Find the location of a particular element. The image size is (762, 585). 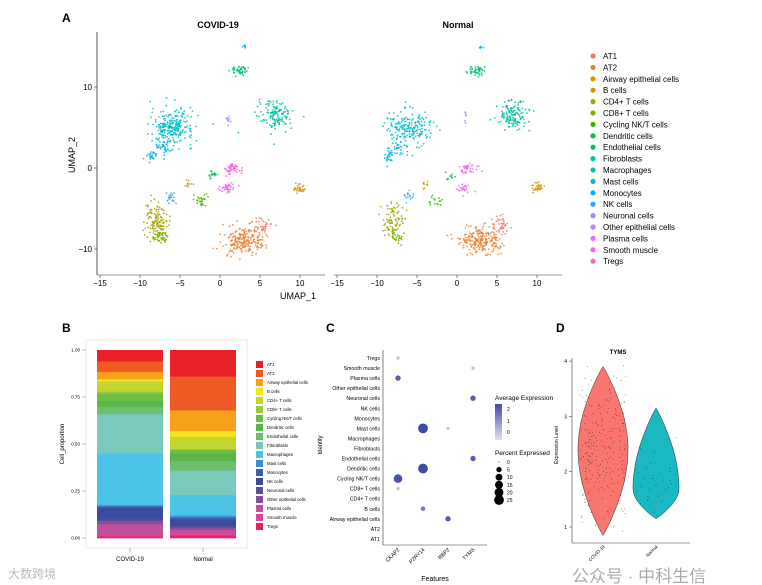

x-tick-label: −10 is located at coordinates (140, 283).